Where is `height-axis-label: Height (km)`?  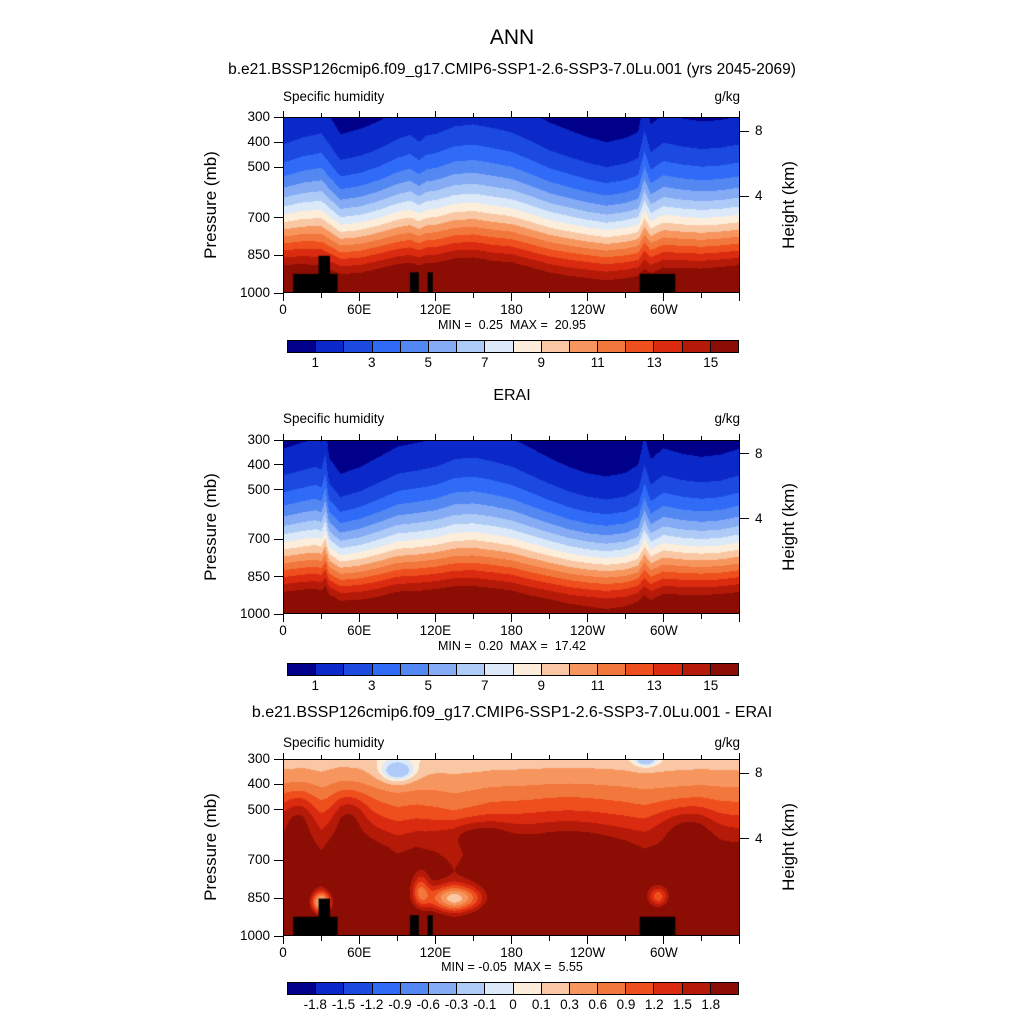
height-axis-label: Height (km) is located at coordinates (788, 847).